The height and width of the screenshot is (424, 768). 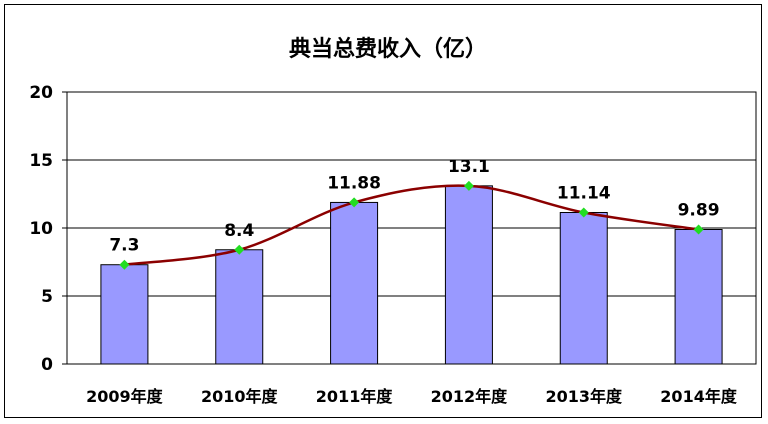 What do you see at coordinates (41, 161) in the screenshot?
I see `y-tick-label: 15` at bounding box center [41, 161].